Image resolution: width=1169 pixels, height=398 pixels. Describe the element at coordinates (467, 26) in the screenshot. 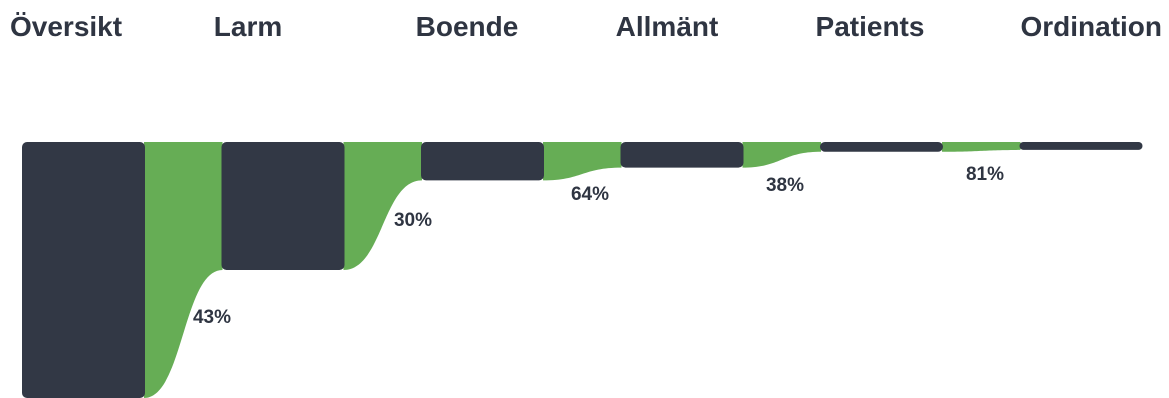

I see `stage-label-boende: Boende` at that location.